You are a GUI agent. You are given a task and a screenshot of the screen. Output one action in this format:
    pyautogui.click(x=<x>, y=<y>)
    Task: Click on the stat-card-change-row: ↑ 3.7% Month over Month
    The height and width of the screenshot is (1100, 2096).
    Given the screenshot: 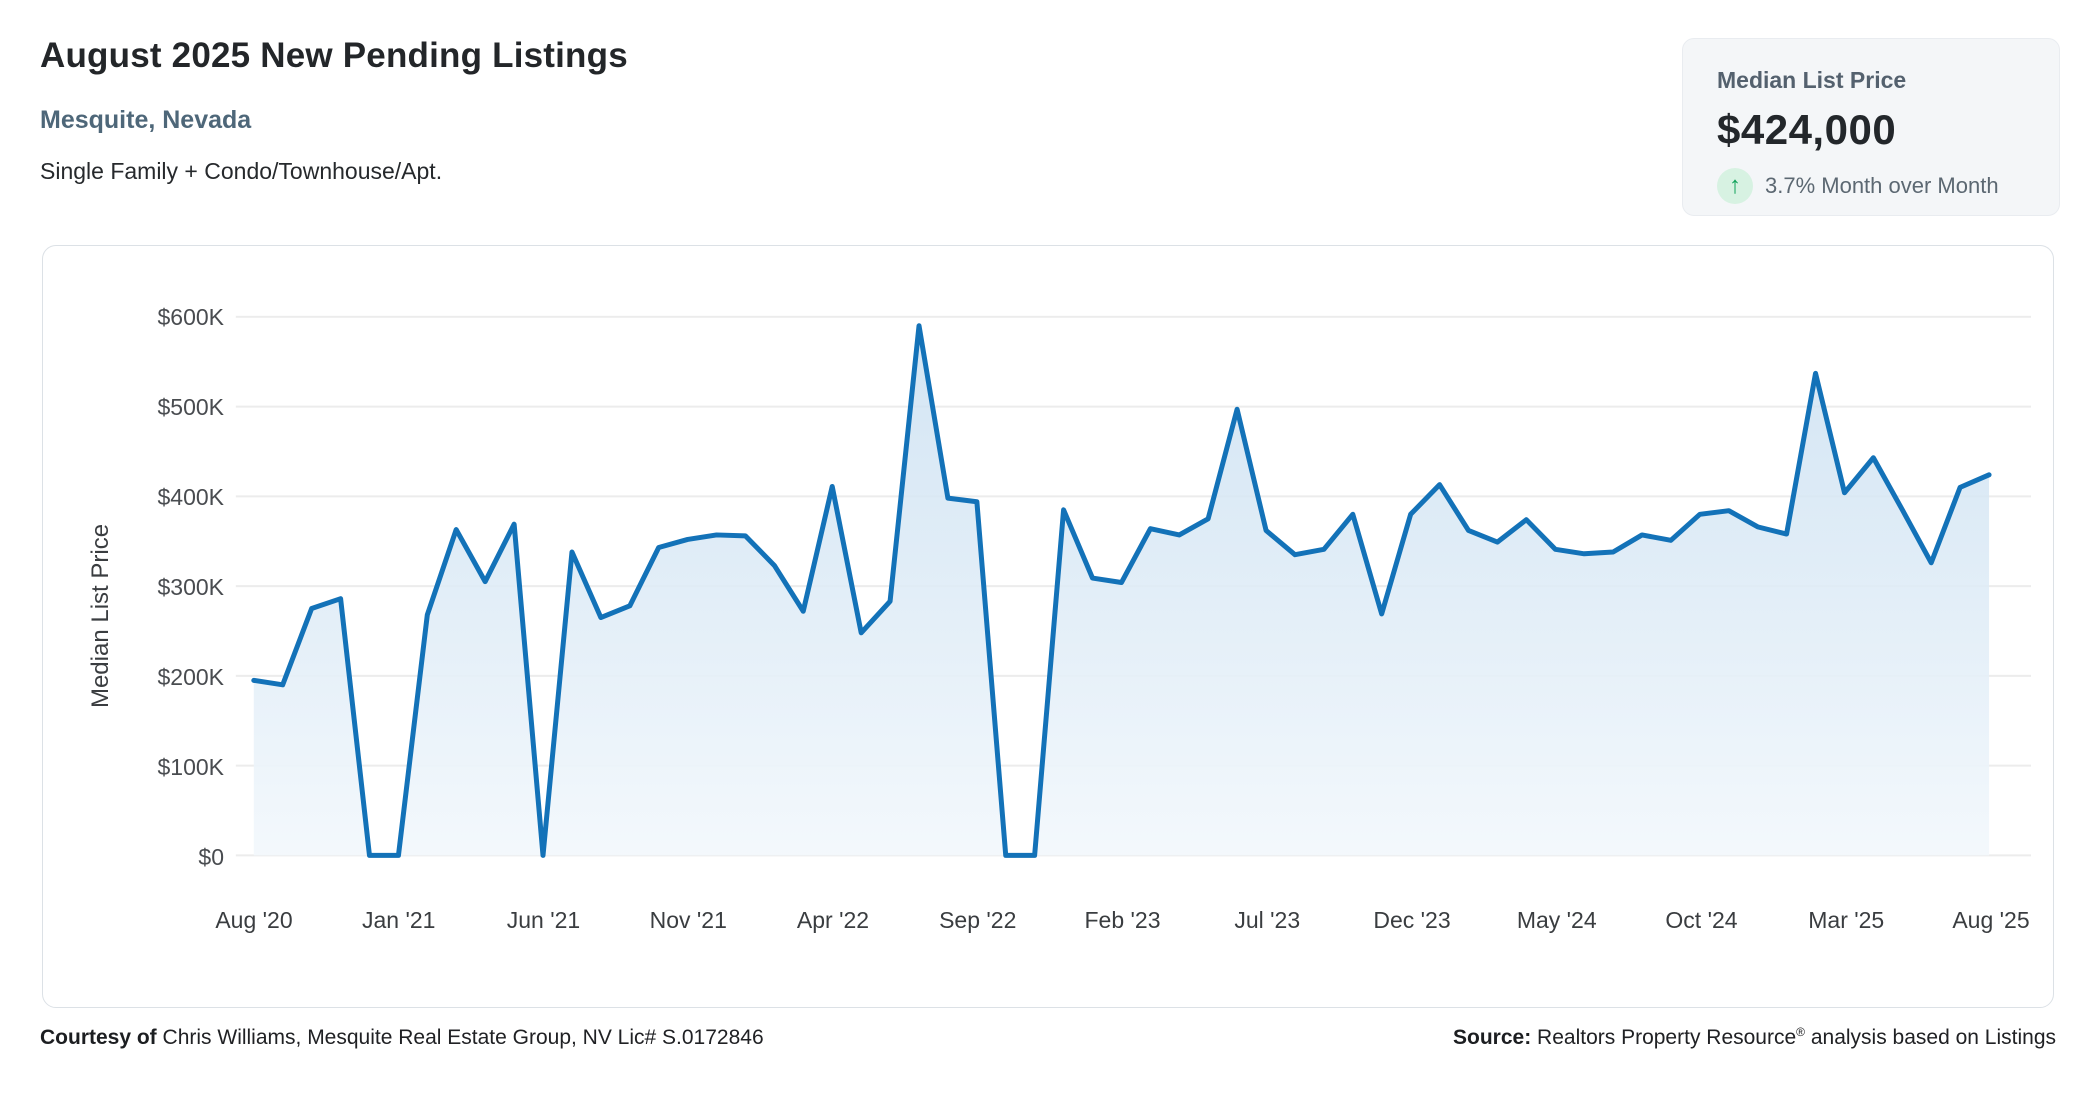 What is the action you would take?
    pyautogui.click(x=1871, y=186)
    